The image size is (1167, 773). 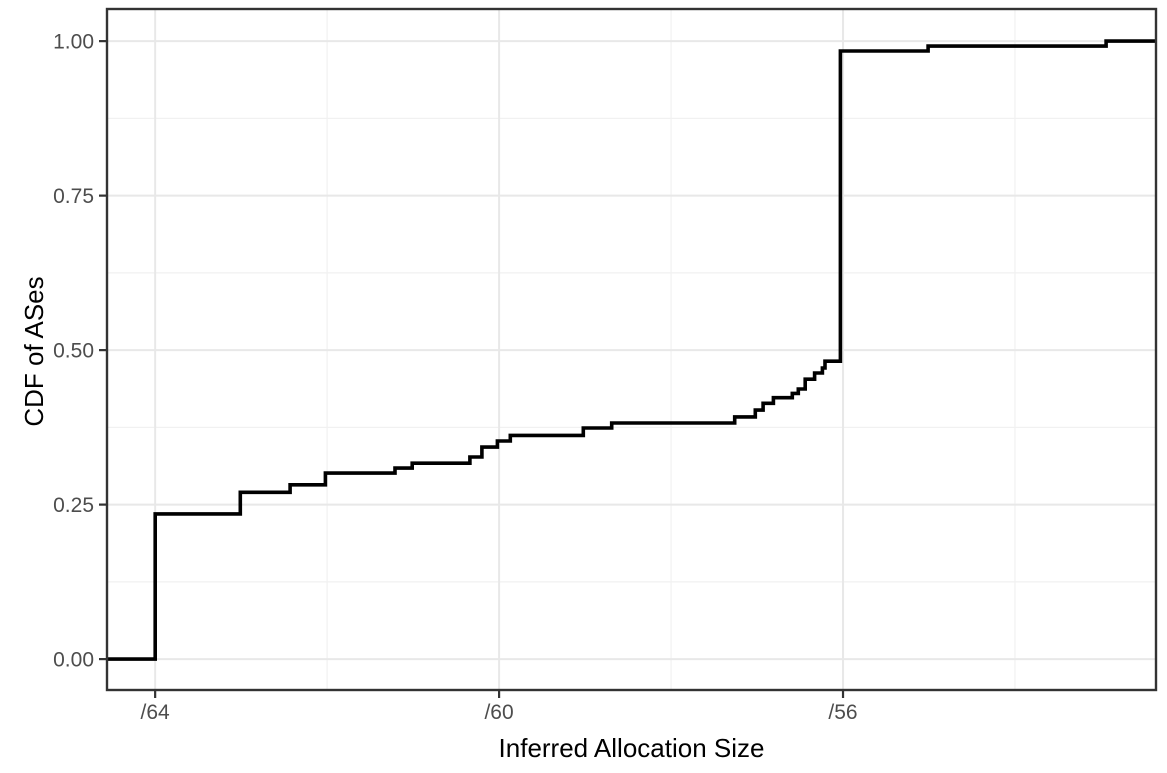 I want to click on y-tick-label: 0.00, so click(x=73, y=659).